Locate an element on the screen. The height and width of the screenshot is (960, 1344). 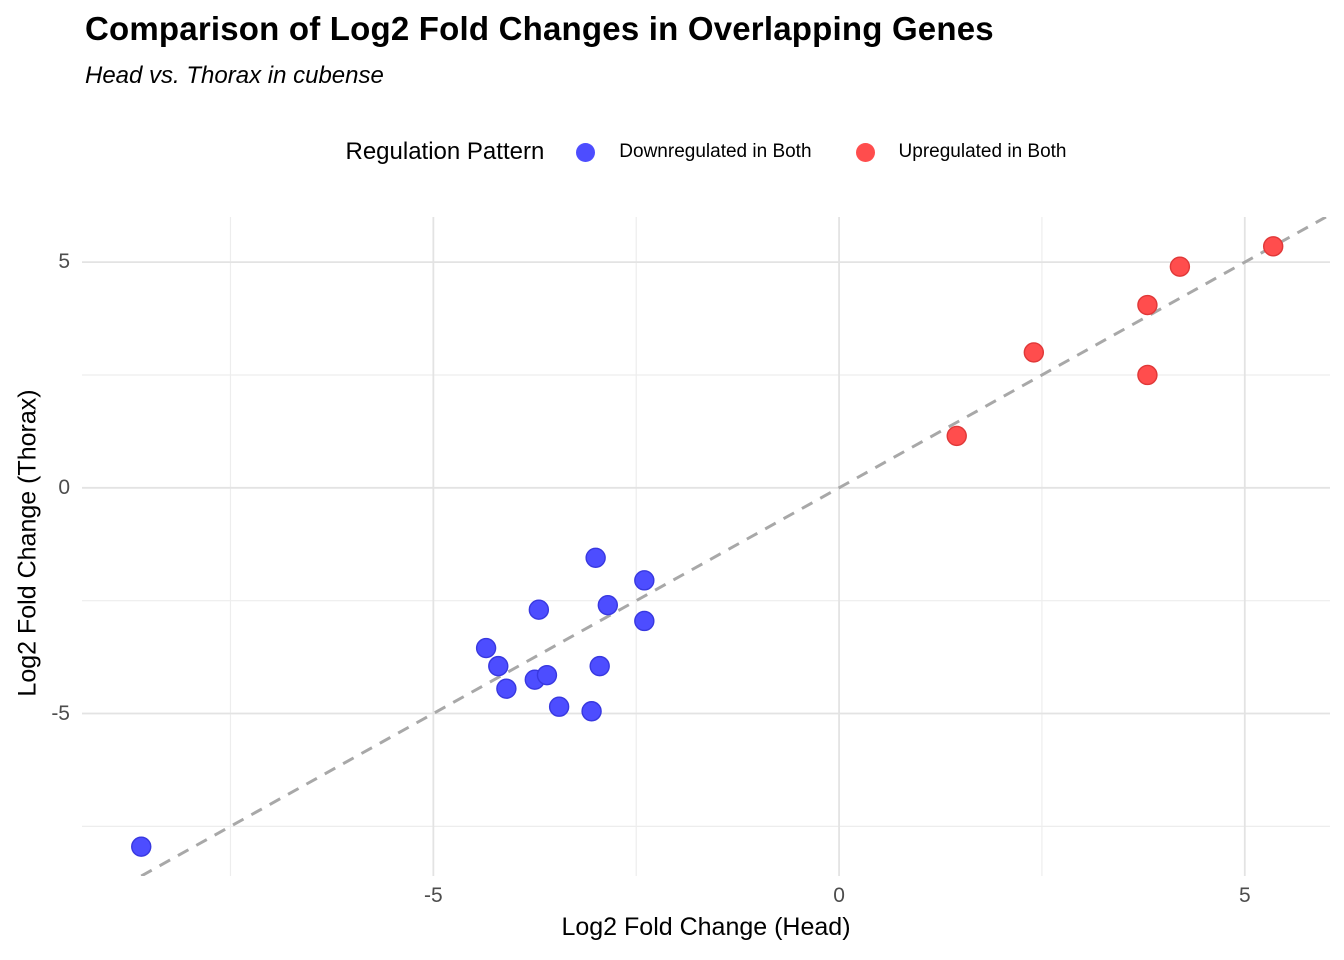
upregulated-point-icon is located at coordinates (865, 152).